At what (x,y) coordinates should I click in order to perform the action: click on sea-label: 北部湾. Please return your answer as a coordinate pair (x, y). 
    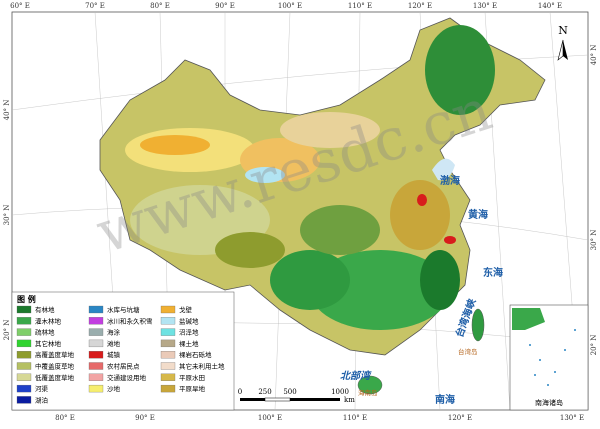
    Looking at the image, I should click on (356, 376).